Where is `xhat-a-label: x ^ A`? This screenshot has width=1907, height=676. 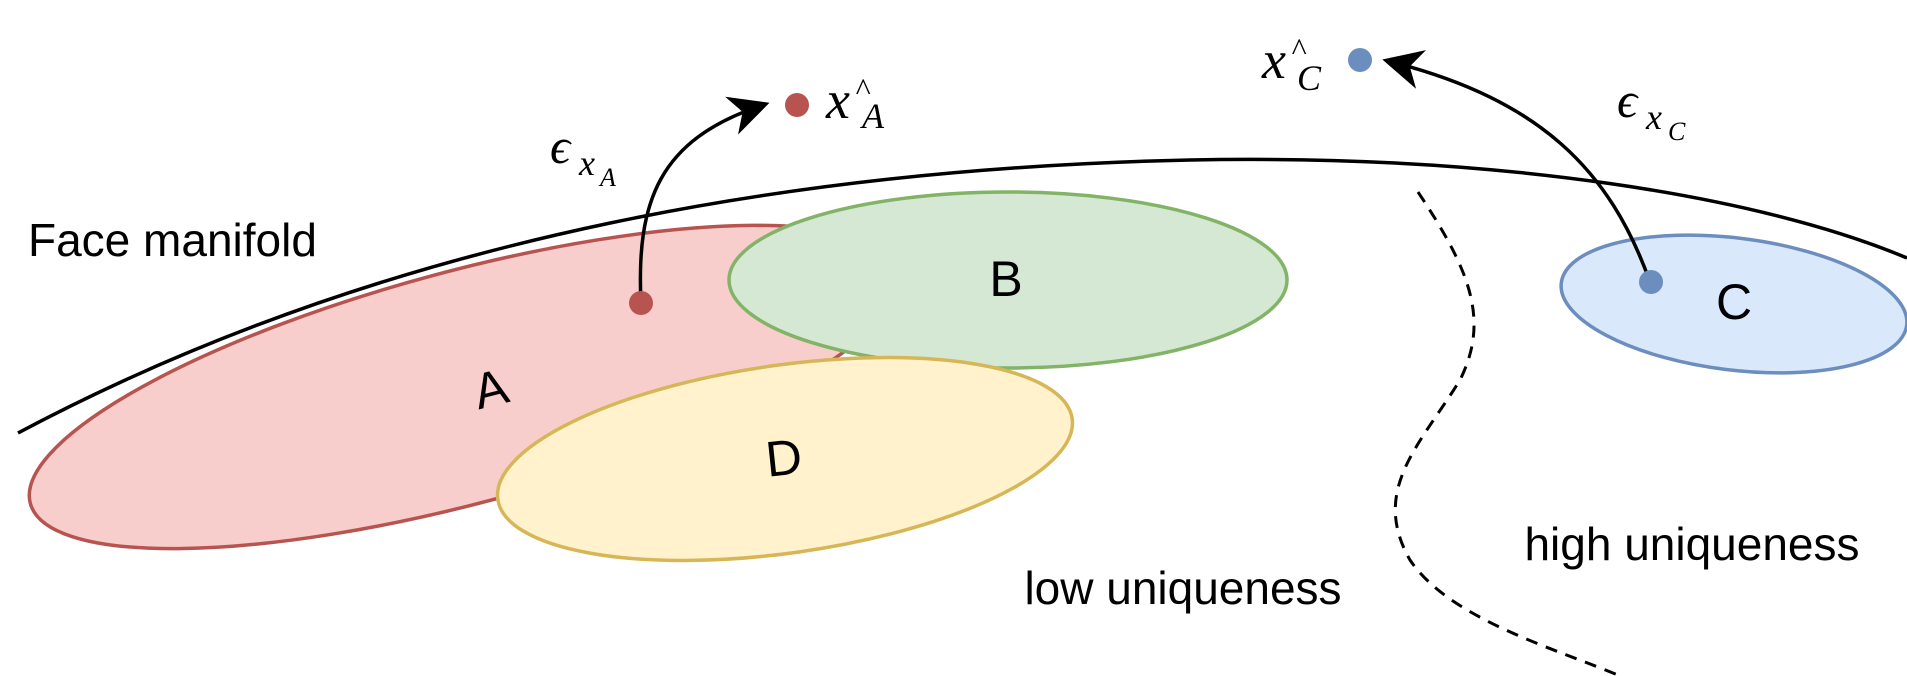
xhat-a-label: x ^ A is located at coordinates (855, 103).